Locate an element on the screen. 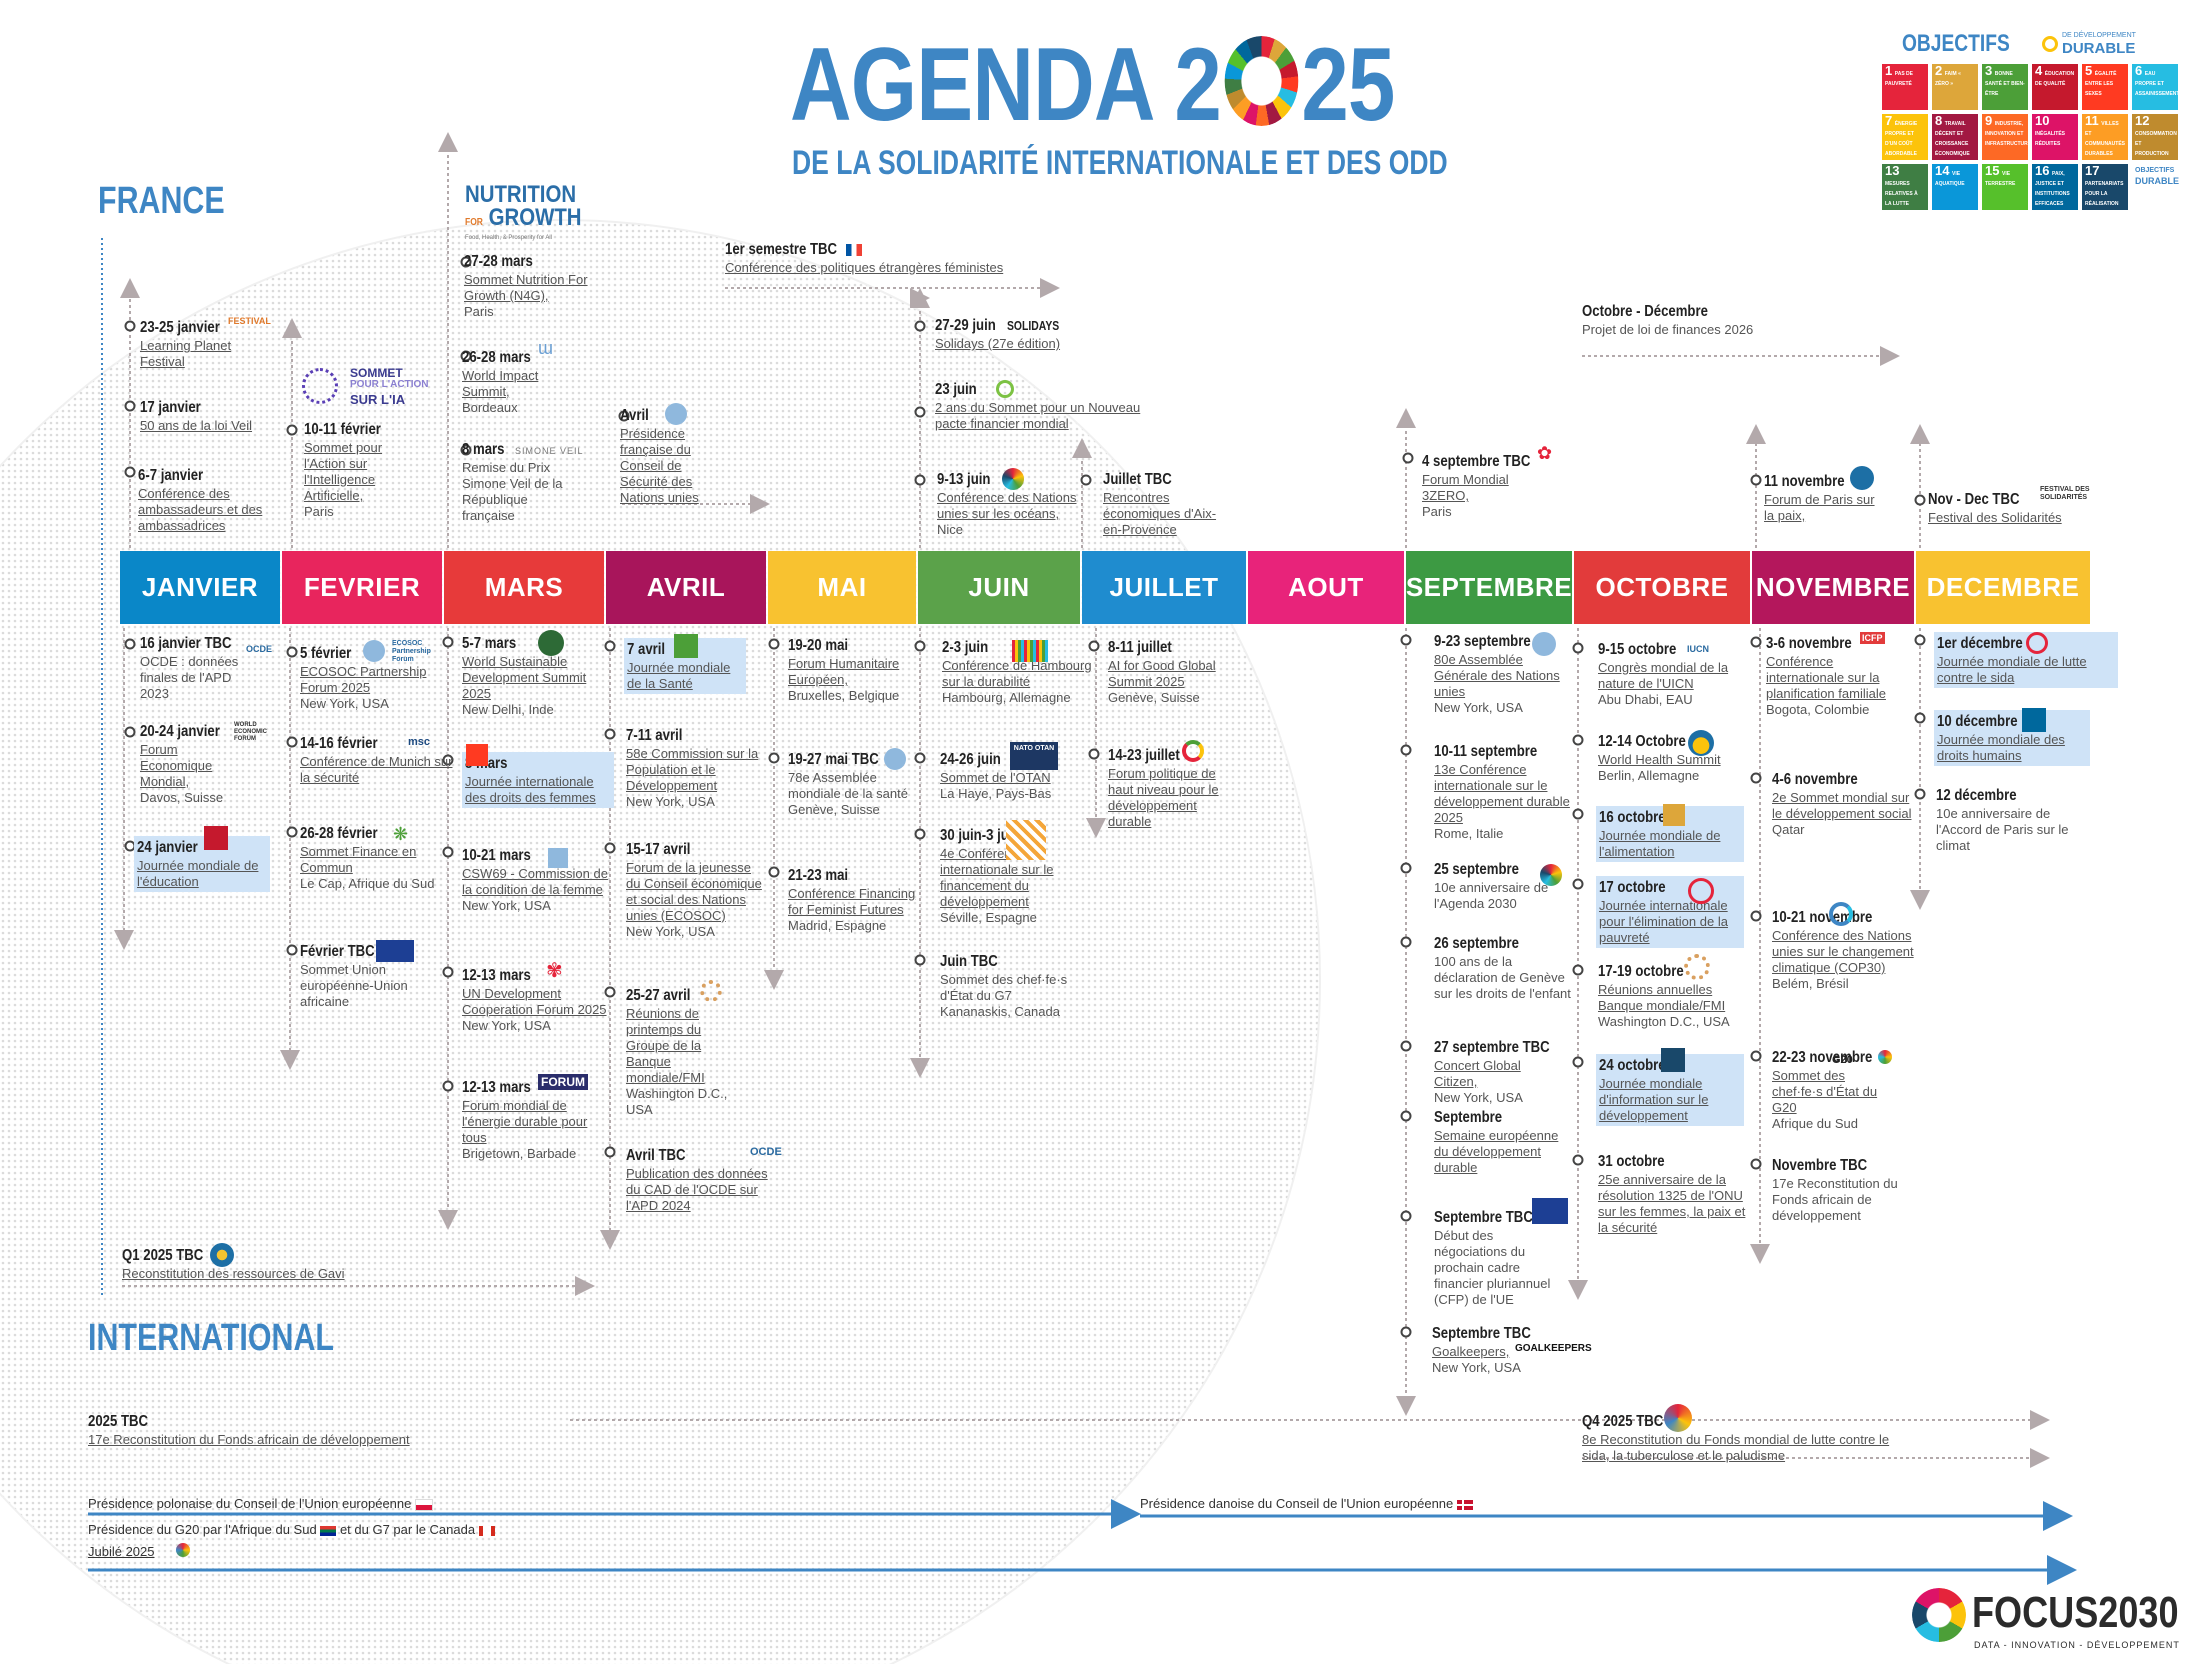 This screenshot has height=1664, width=2200. event-date: 9-15 octobre is located at coordinates (1637, 649).